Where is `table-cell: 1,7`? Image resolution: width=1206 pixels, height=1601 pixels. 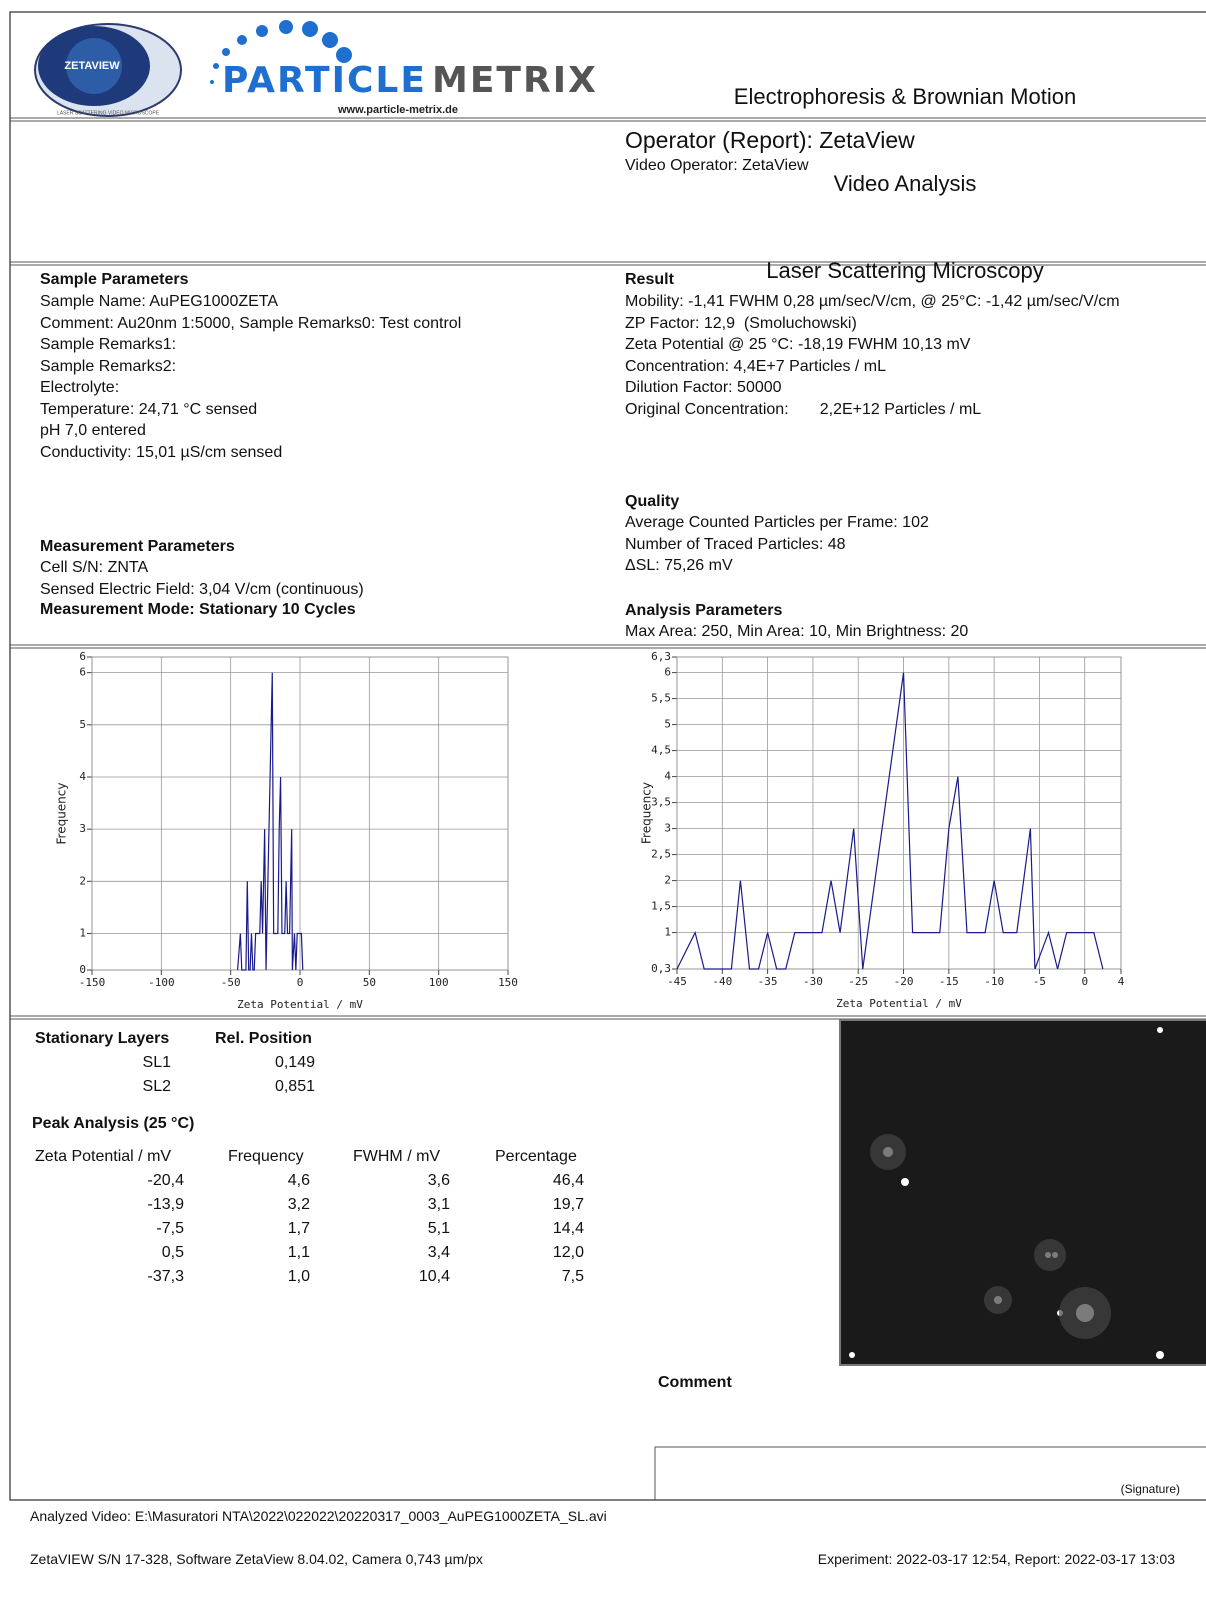 table-cell: 1,7 is located at coordinates (298, 1228).